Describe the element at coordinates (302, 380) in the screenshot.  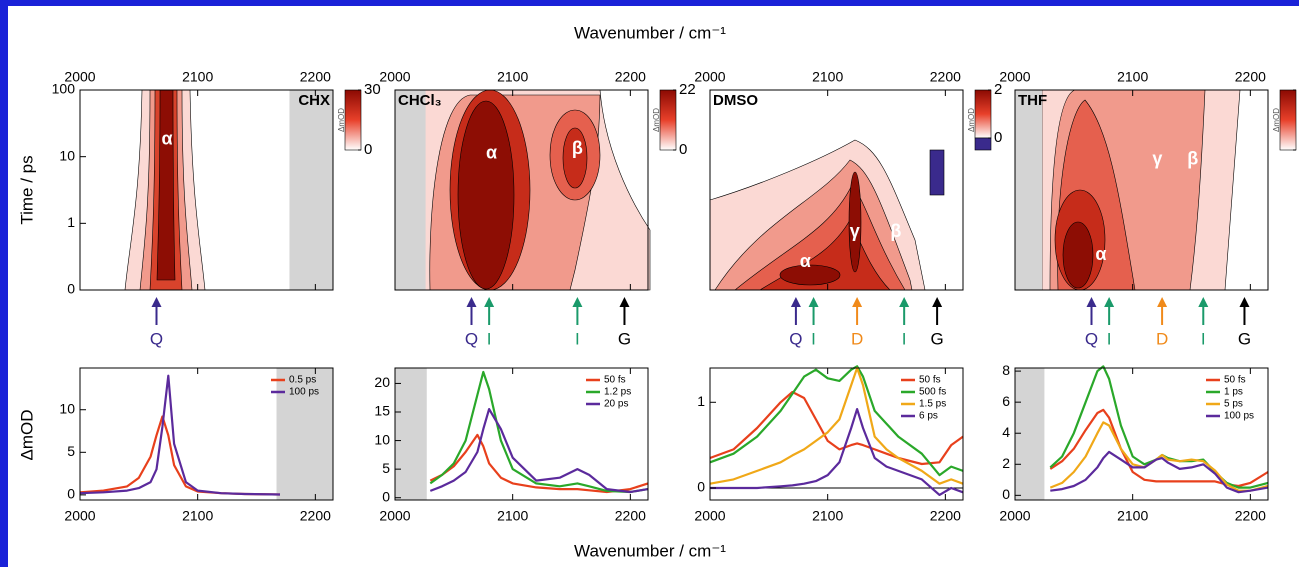
I see `legend-label: 0.5 ps` at that location.